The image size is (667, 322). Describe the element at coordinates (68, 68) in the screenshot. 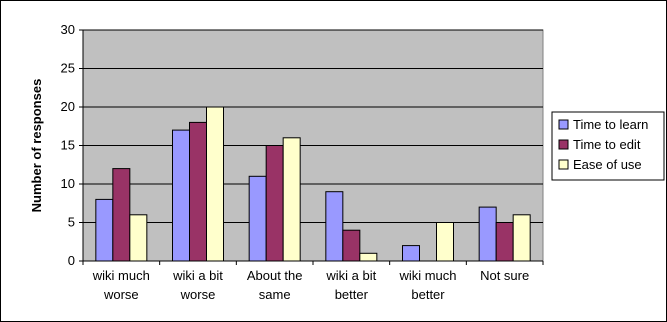

I see `y-tick-label: 25` at that location.